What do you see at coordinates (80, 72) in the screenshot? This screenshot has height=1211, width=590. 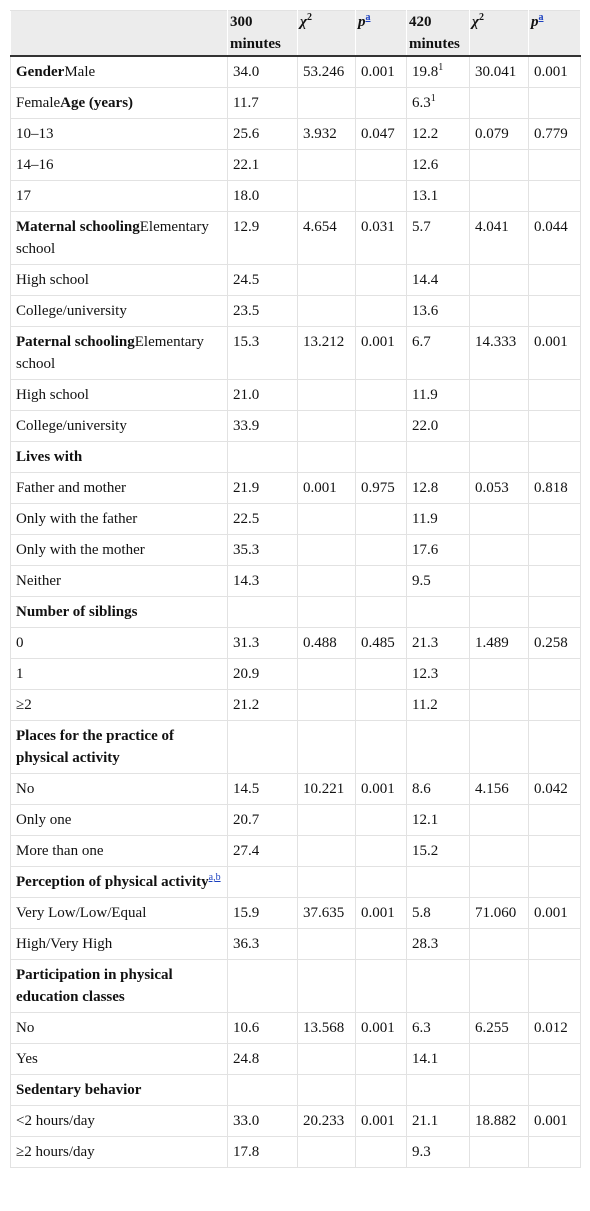 I see `cell-text: Male` at bounding box center [80, 72].